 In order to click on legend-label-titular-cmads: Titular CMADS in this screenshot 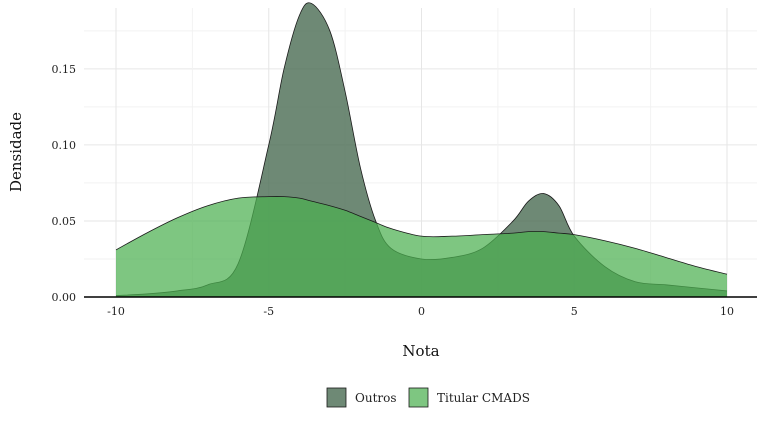, I will do `click(483, 398)`.